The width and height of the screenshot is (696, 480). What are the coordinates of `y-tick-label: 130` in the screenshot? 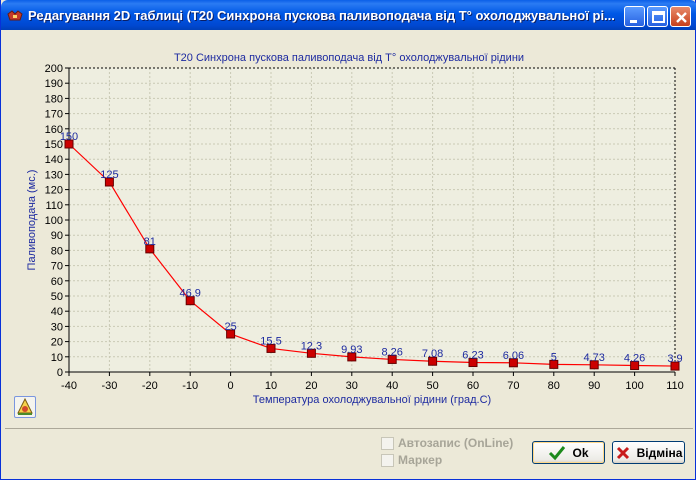 It's located at (54, 175).